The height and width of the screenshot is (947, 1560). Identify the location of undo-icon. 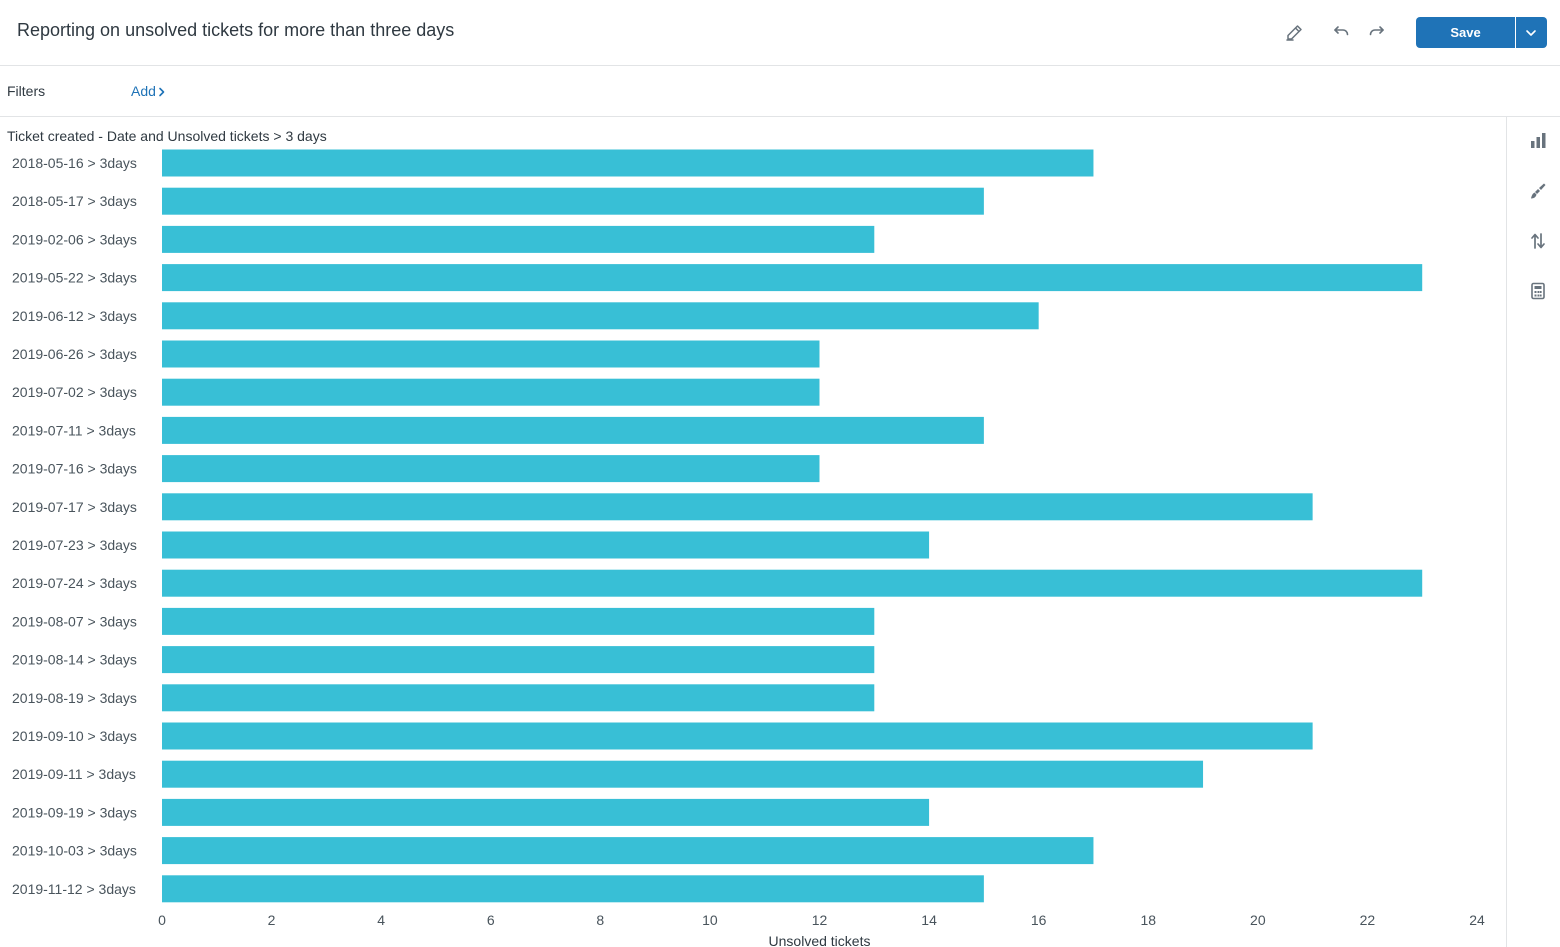
(1342, 33).